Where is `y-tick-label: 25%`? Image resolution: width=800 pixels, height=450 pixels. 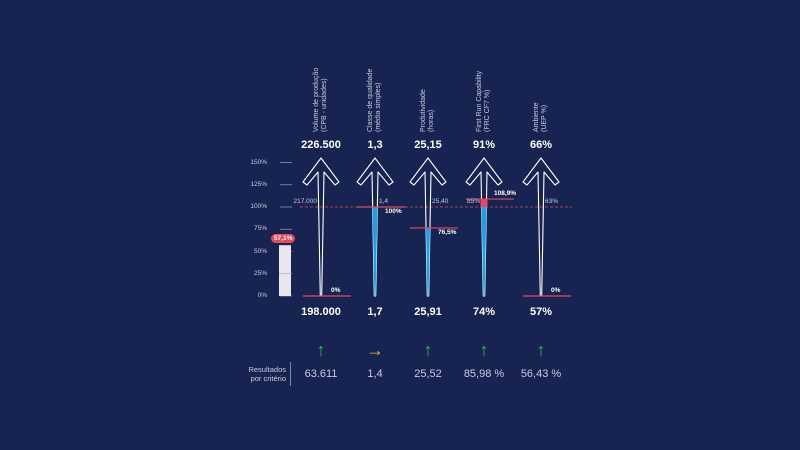
y-tick-label: 25% is located at coordinates (260, 273).